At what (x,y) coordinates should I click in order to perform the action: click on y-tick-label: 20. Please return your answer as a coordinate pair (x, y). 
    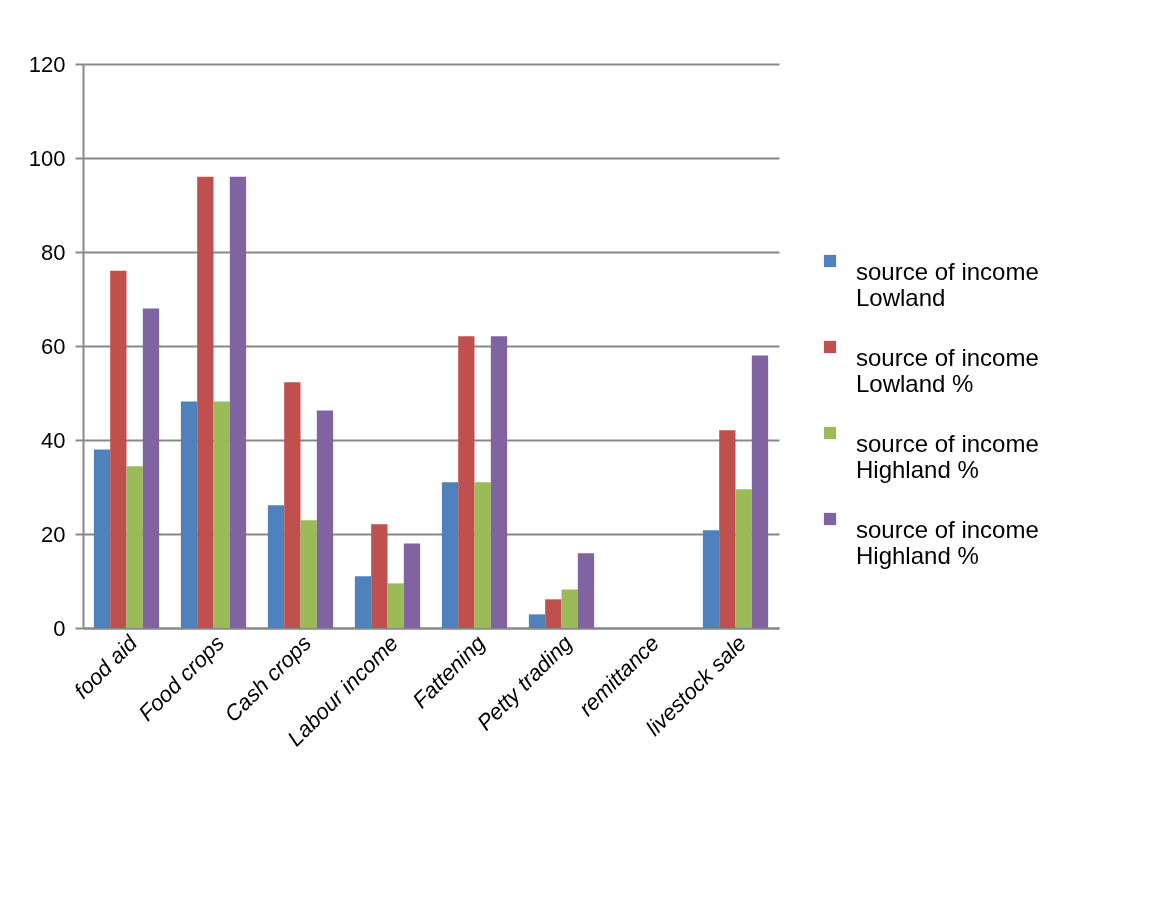
    Looking at the image, I should click on (53, 534).